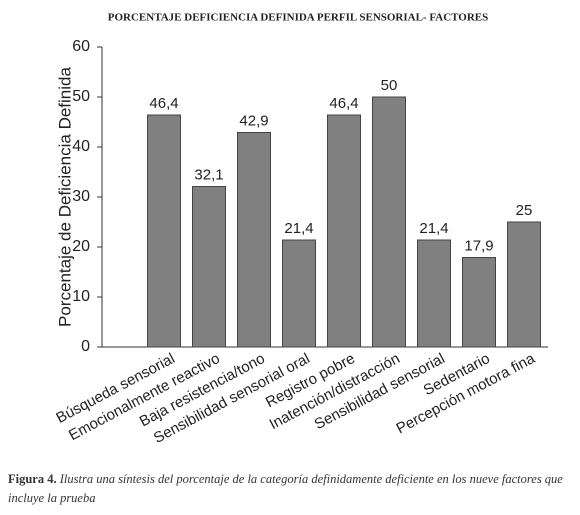 The image size is (580, 515). What do you see at coordinates (81, 196) in the screenshot?
I see `y-tick-label: 30` at bounding box center [81, 196].